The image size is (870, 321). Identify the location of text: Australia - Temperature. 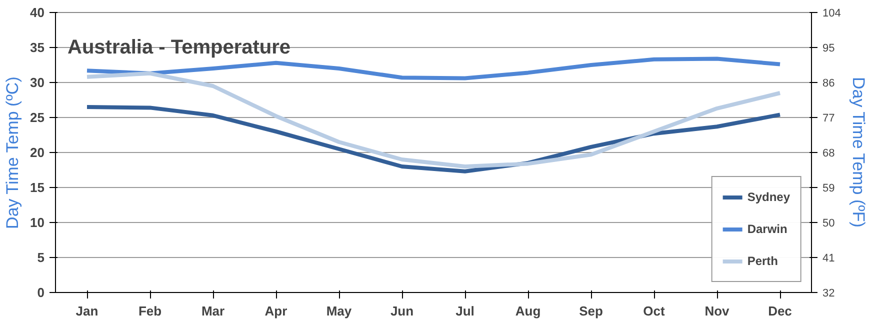
(179, 47).